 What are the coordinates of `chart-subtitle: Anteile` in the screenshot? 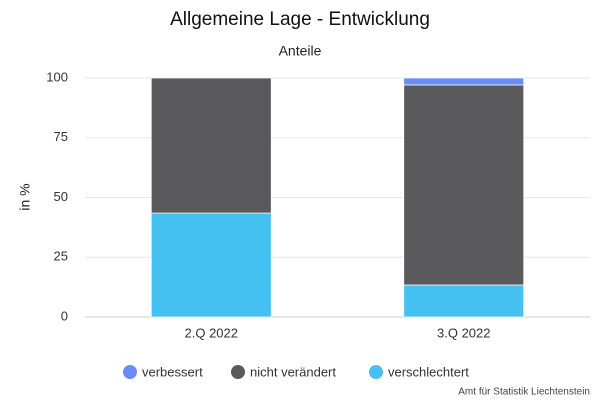 It's located at (300, 51).